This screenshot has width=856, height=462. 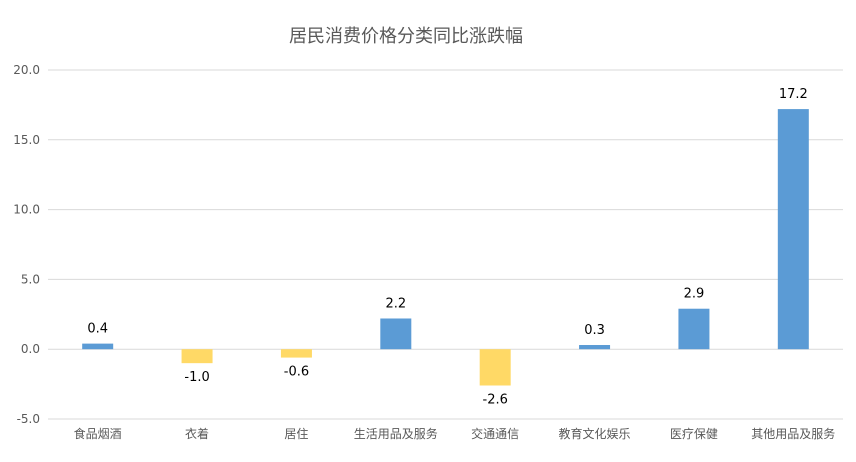 I want to click on data-label: 17.2, so click(x=793, y=94).